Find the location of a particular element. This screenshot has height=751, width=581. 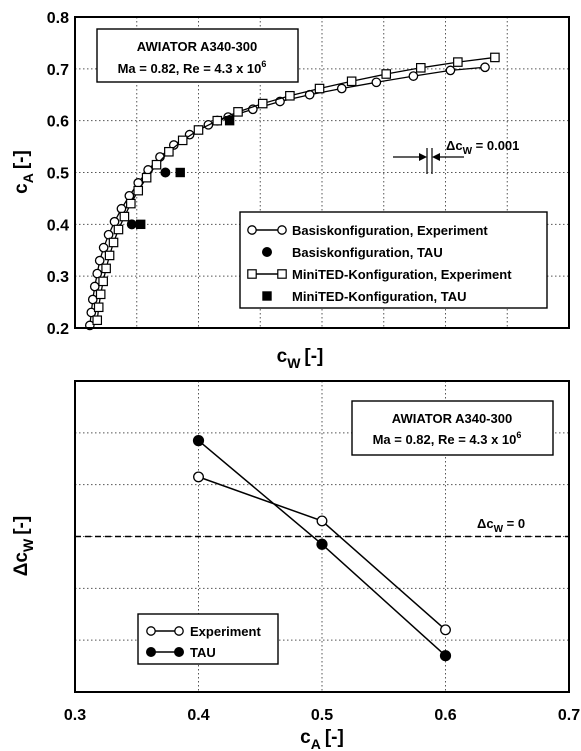

bottom-info-title: AWIATOR A340-300 is located at coordinates (452, 418).